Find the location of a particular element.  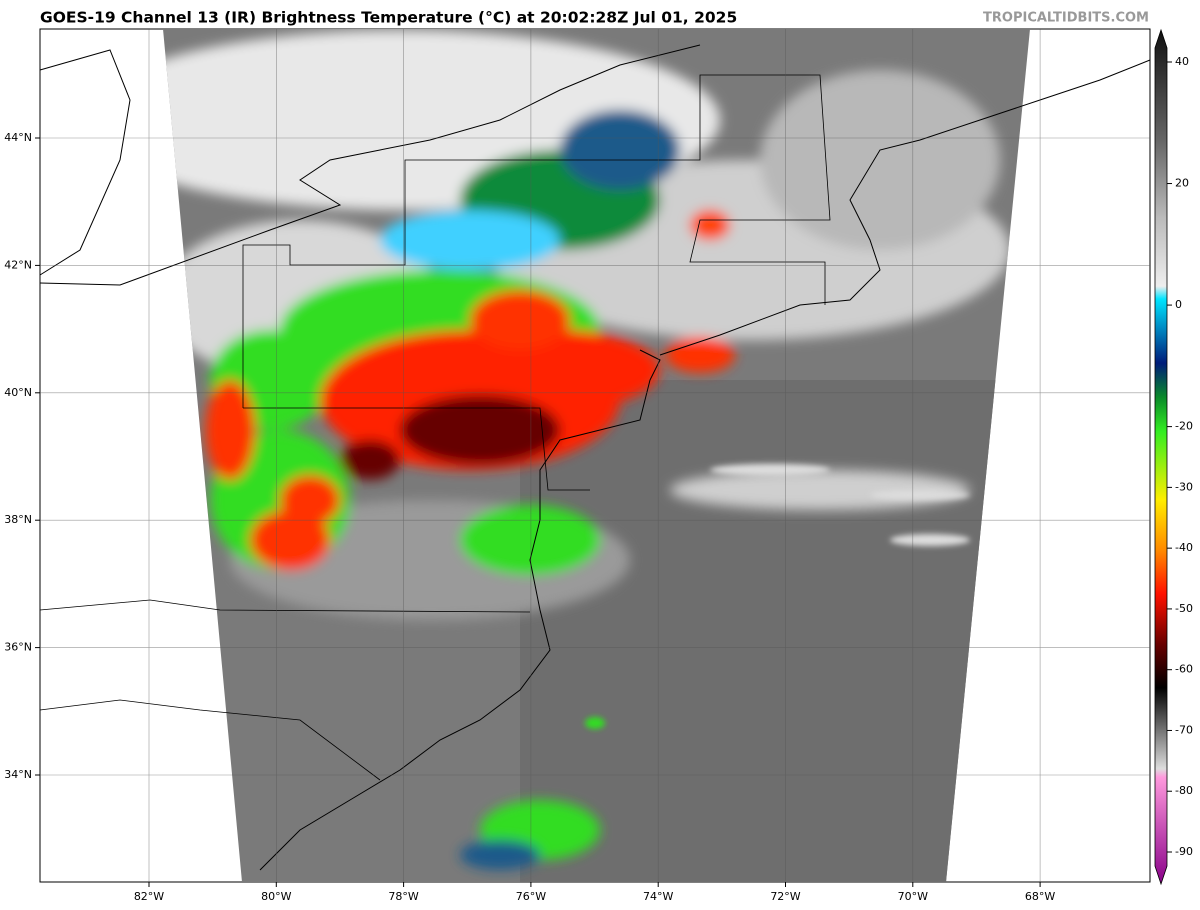

colorbar-tick-label: -20 is located at coordinates (1184, 426).